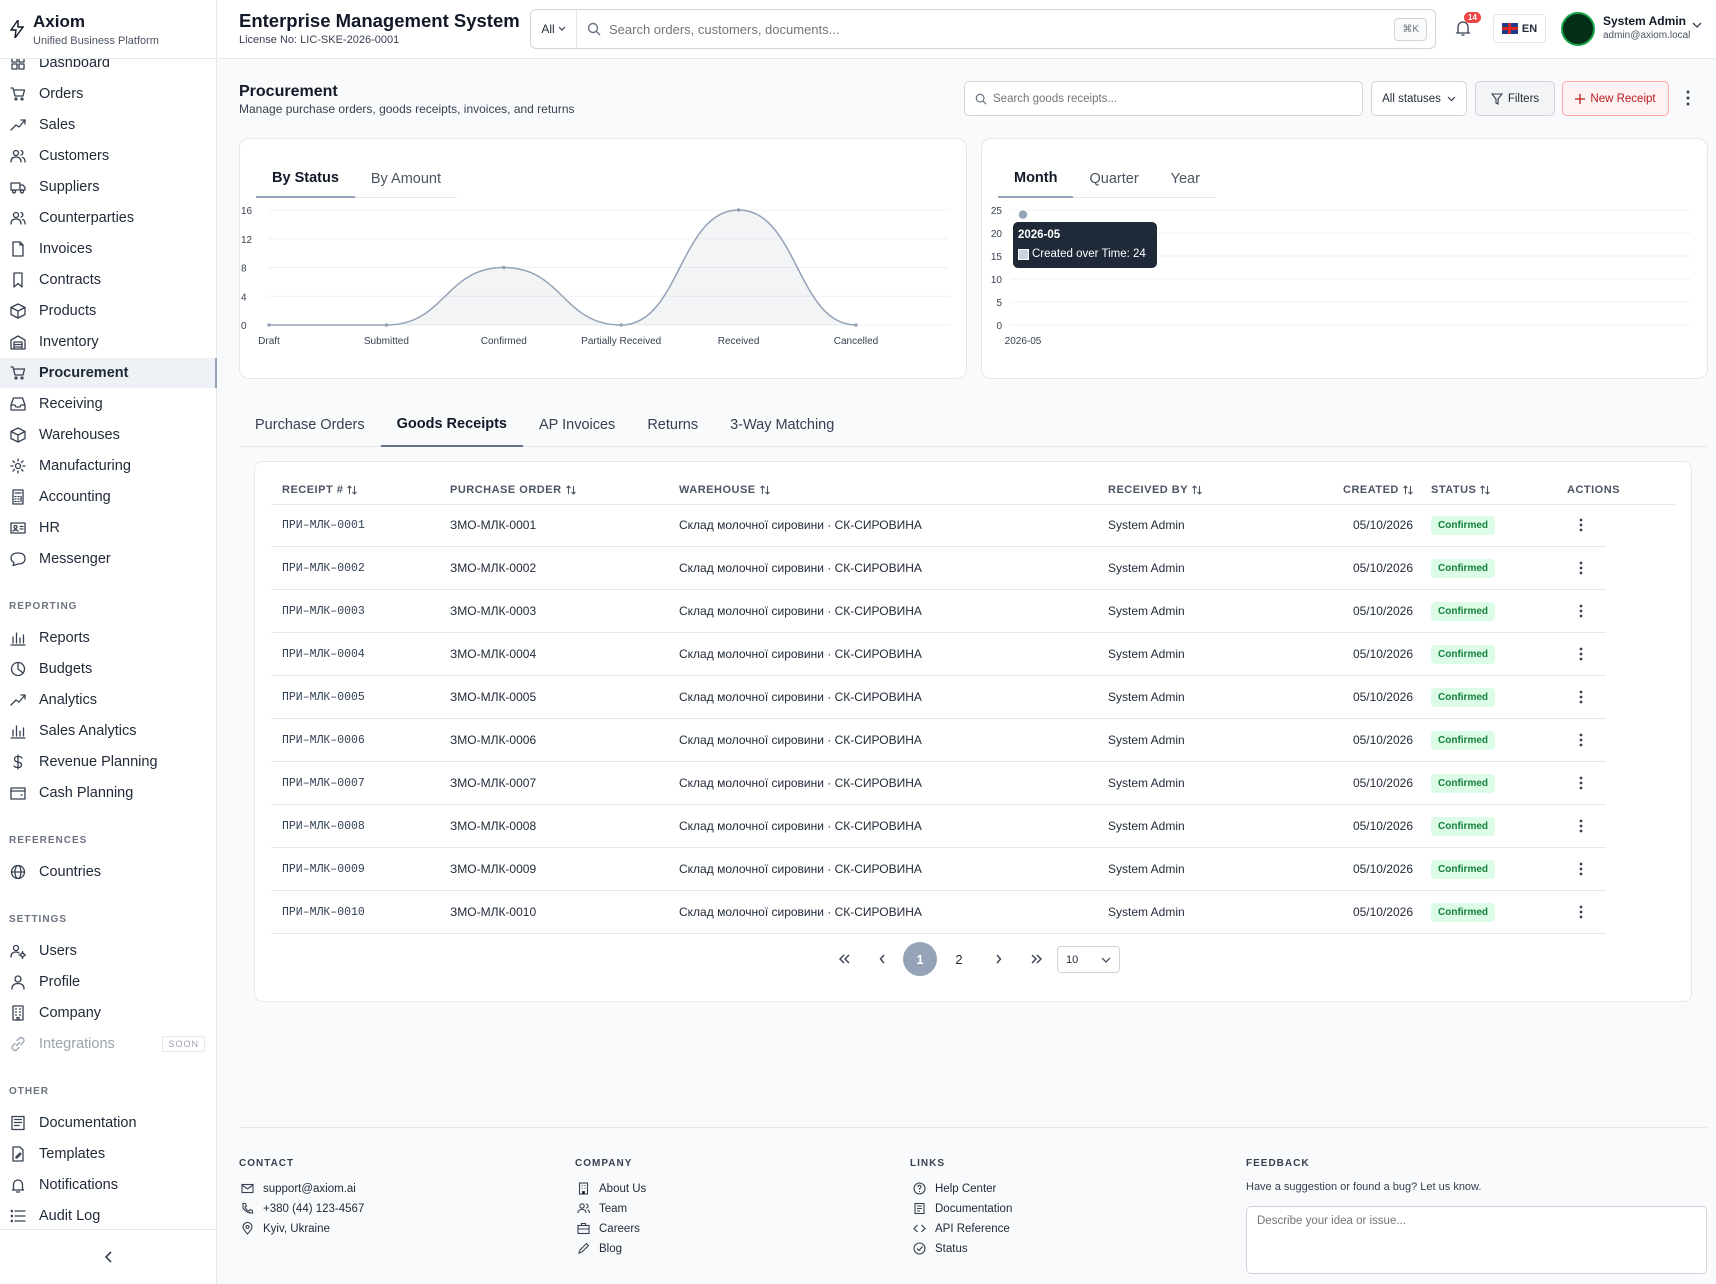 This screenshot has width=1716, height=1284. What do you see at coordinates (108, 125) in the screenshot?
I see `sidebar-item-sales: Sales` at bounding box center [108, 125].